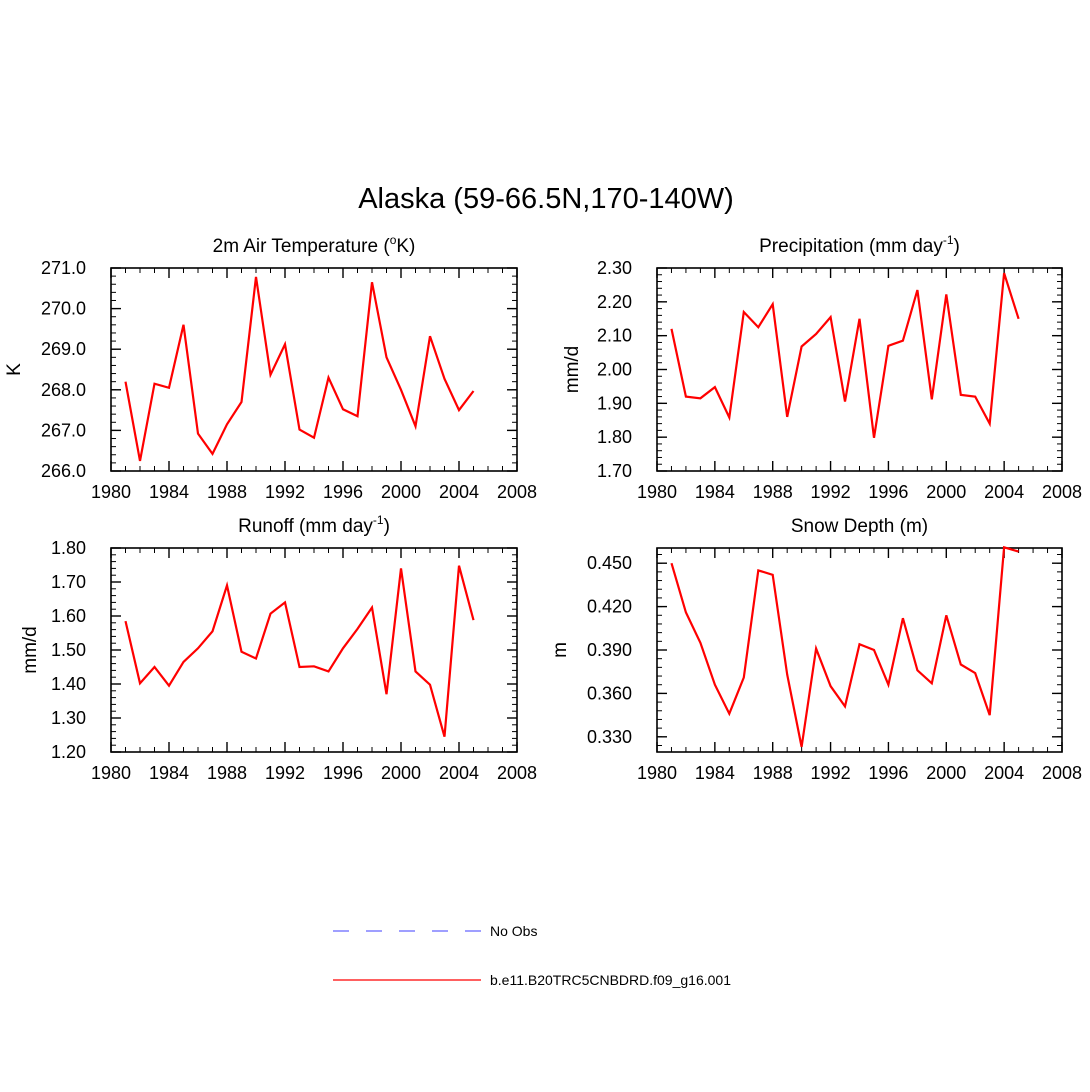 This screenshot has width=1090, height=1092. What do you see at coordinates (63, 309) in the screenshot?
I see `y-tick-label: 270.0` at bounding box center [63, 309].